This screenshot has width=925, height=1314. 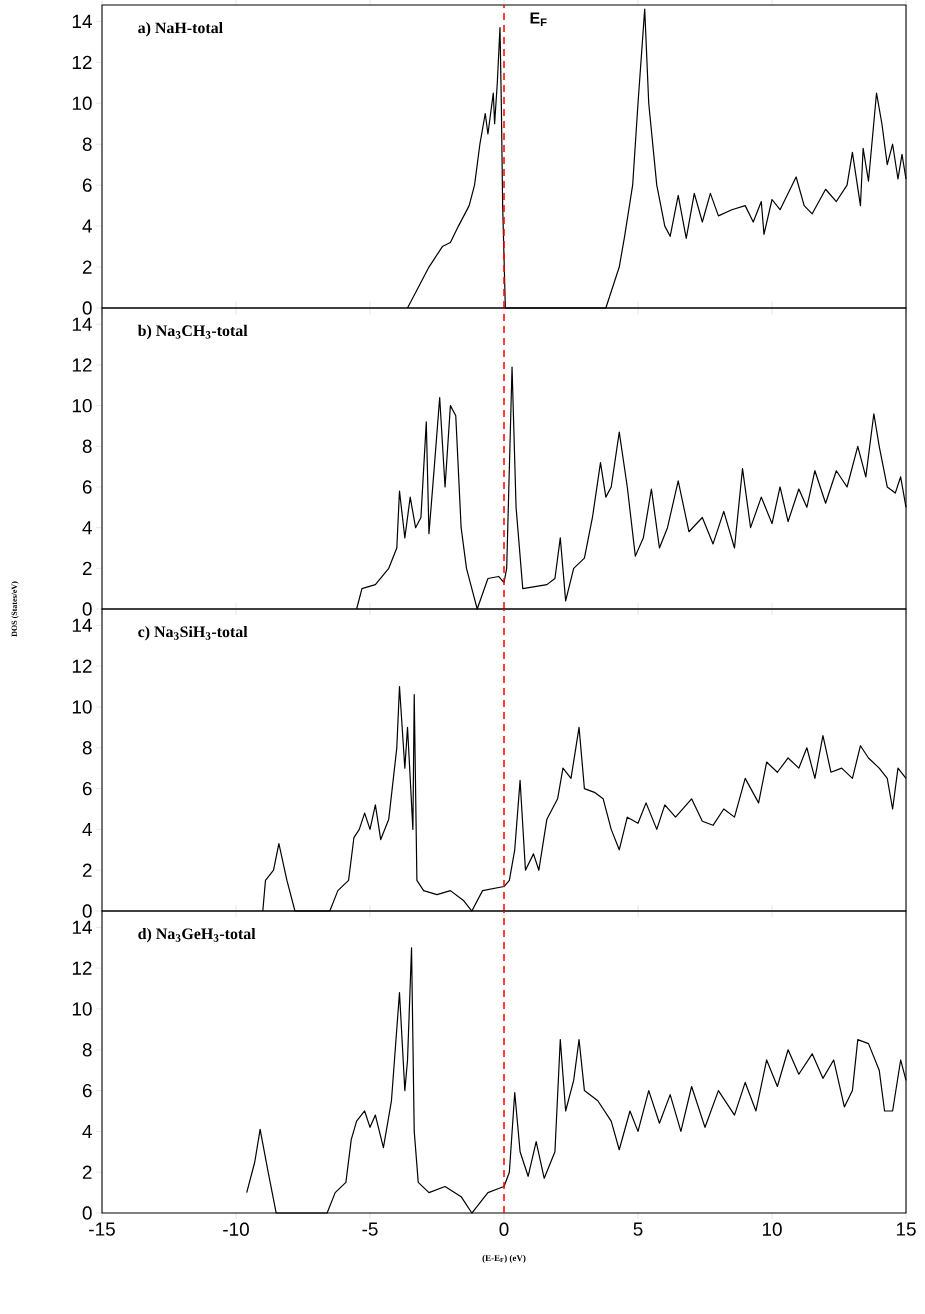 What do you see at coordinates (197, 935) in the screenshot?
I see `text: d) Na$_{3}$GeH$_{3}$-total` at bounding box center [197, 935].